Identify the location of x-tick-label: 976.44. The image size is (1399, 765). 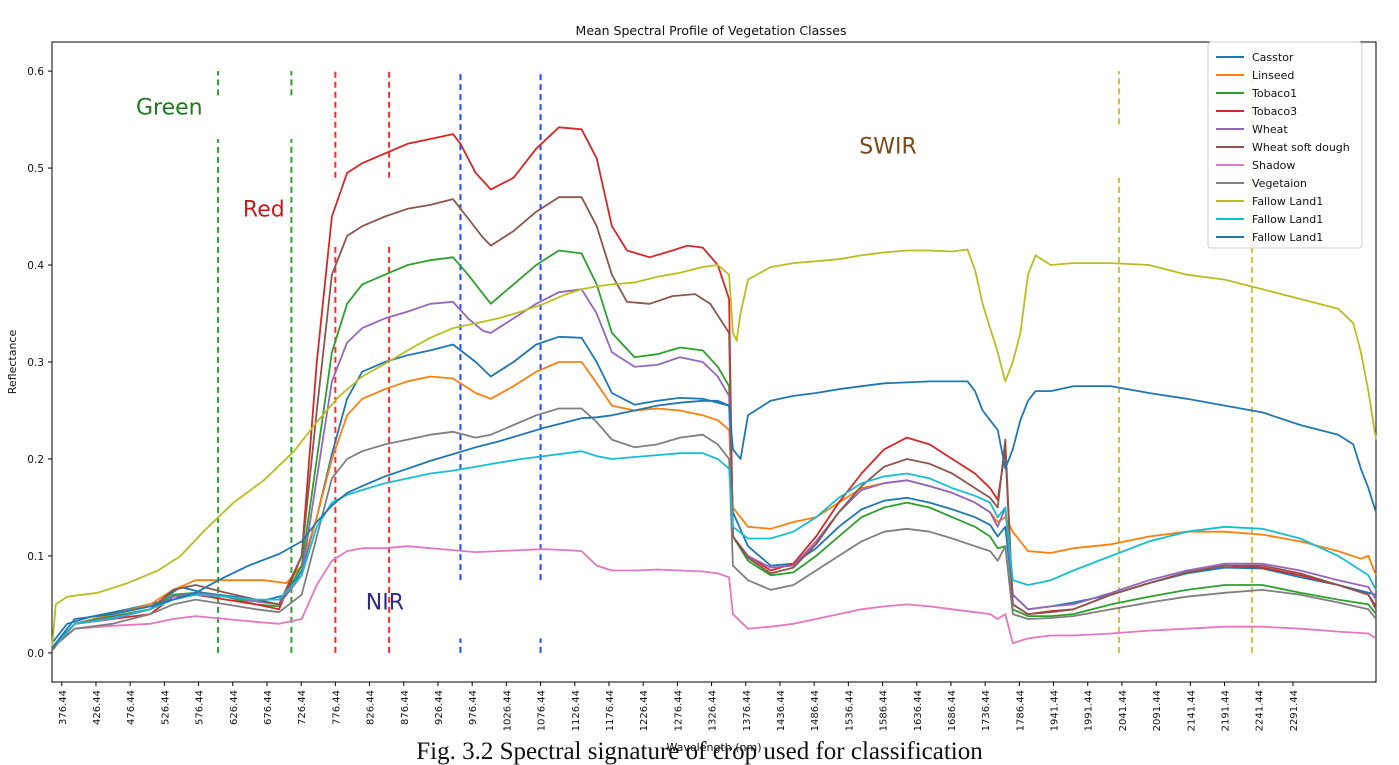
(473, 707).